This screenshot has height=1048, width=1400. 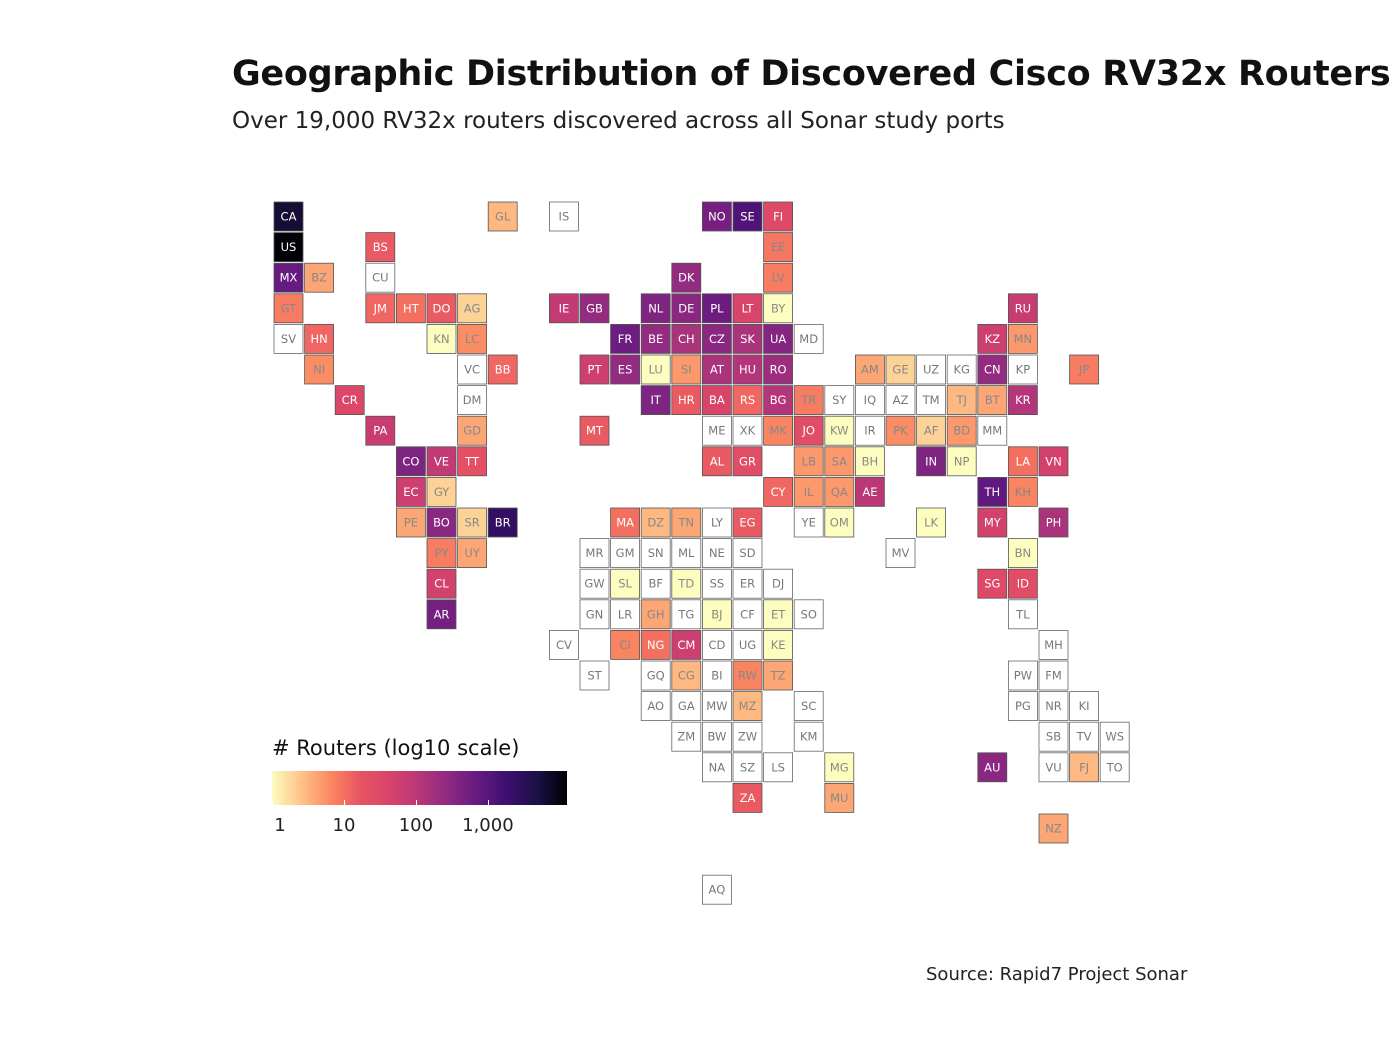 I want to click on tile-label-es: ES, so click(x=625, y=370).